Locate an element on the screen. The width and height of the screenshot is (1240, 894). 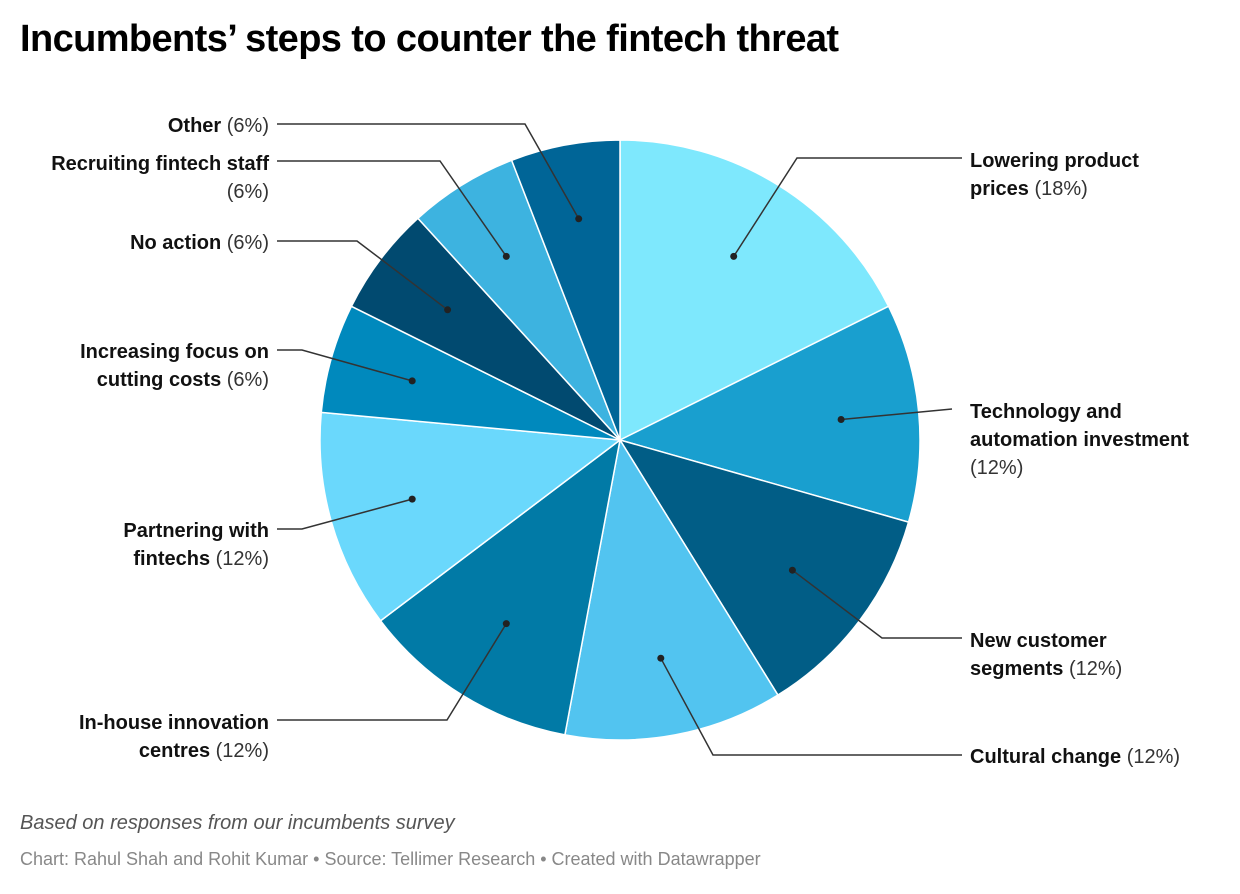
slice-label: No action (6%) is located at coordinates (199, 243).